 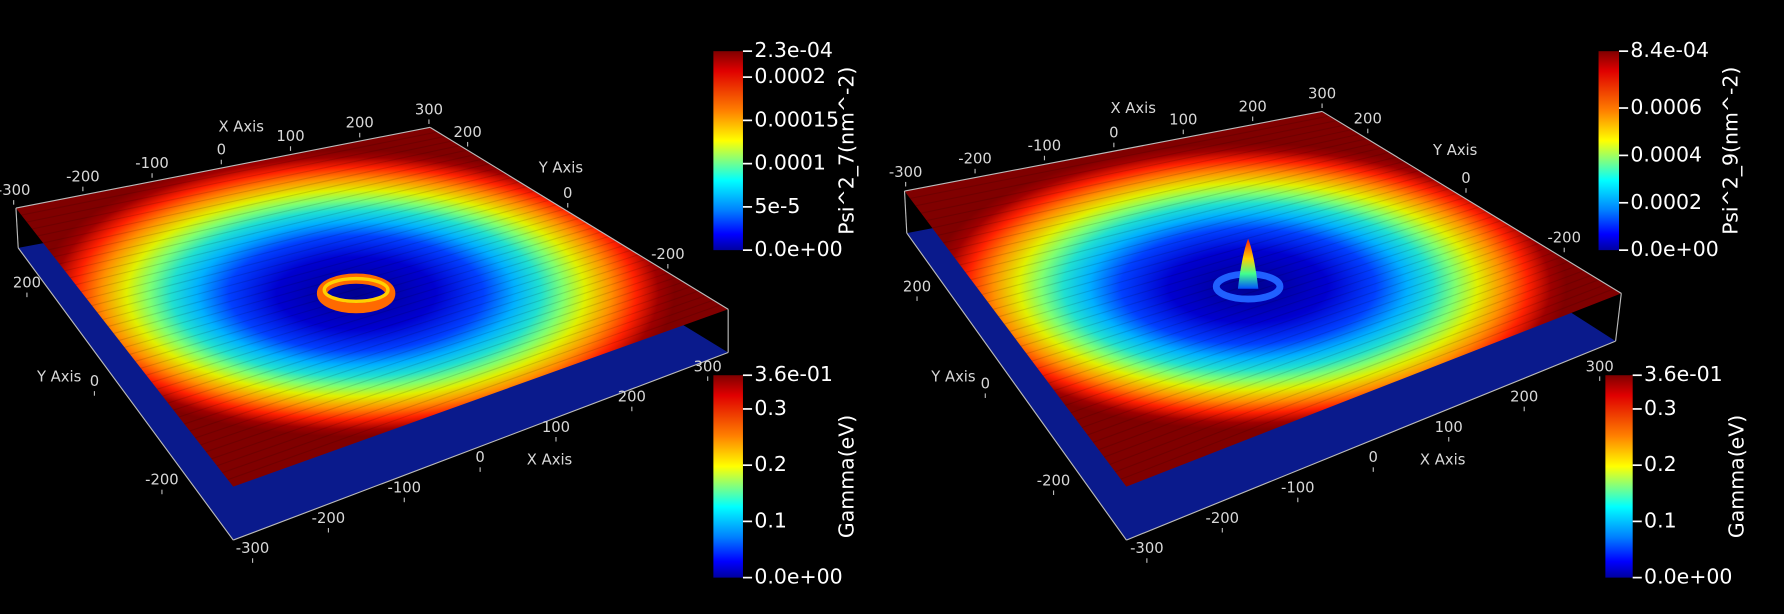 What do you see at coordinates (1666, 107) in the screenshot?
I see `colorbar-tick-label: 0.0006` at bounding box center [1666, 107].